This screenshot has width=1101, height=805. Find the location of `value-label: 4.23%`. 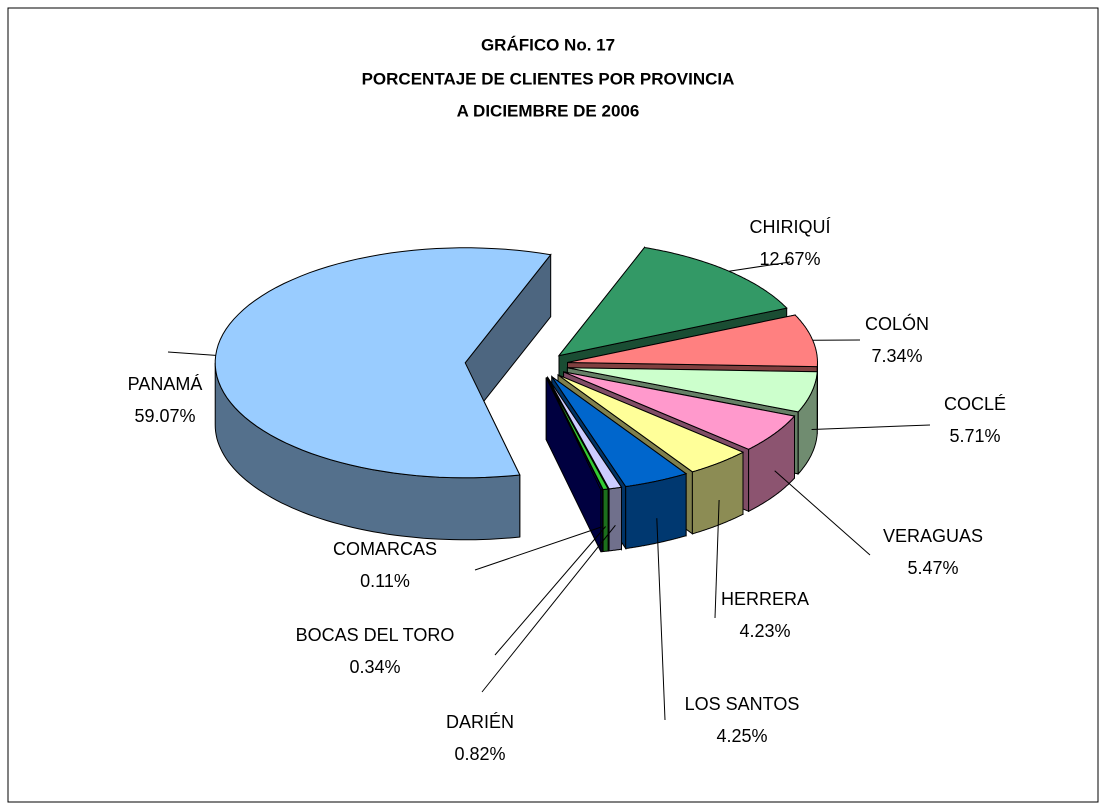

value-label: 4.23% is located at coordinates (764, 631).